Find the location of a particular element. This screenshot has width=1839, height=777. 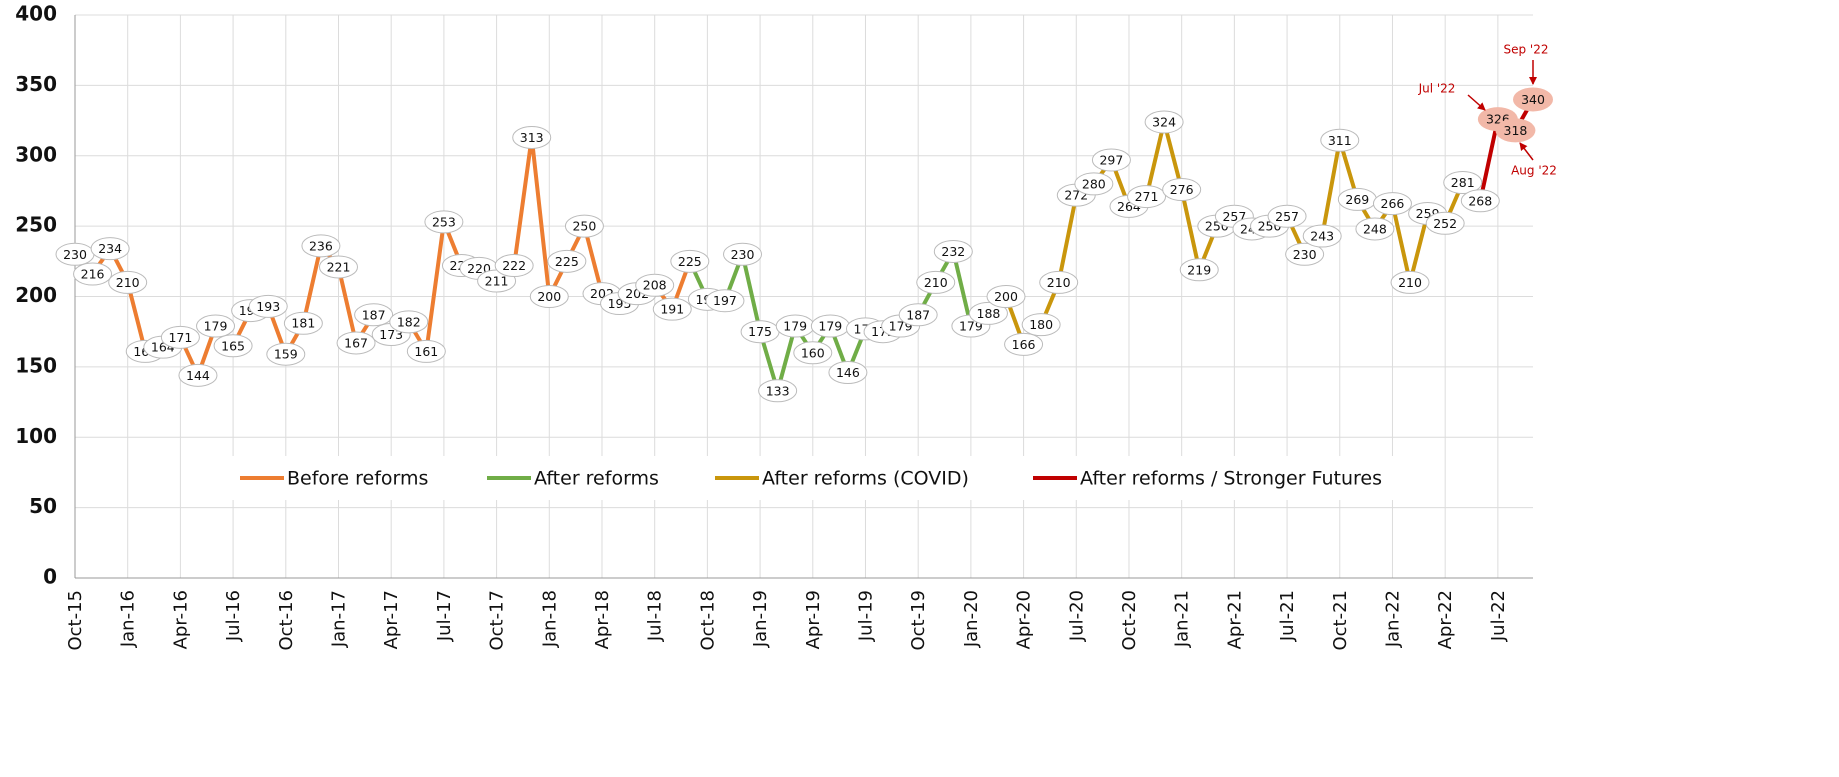

data-label: 133 is located at coordinates (778, 391).